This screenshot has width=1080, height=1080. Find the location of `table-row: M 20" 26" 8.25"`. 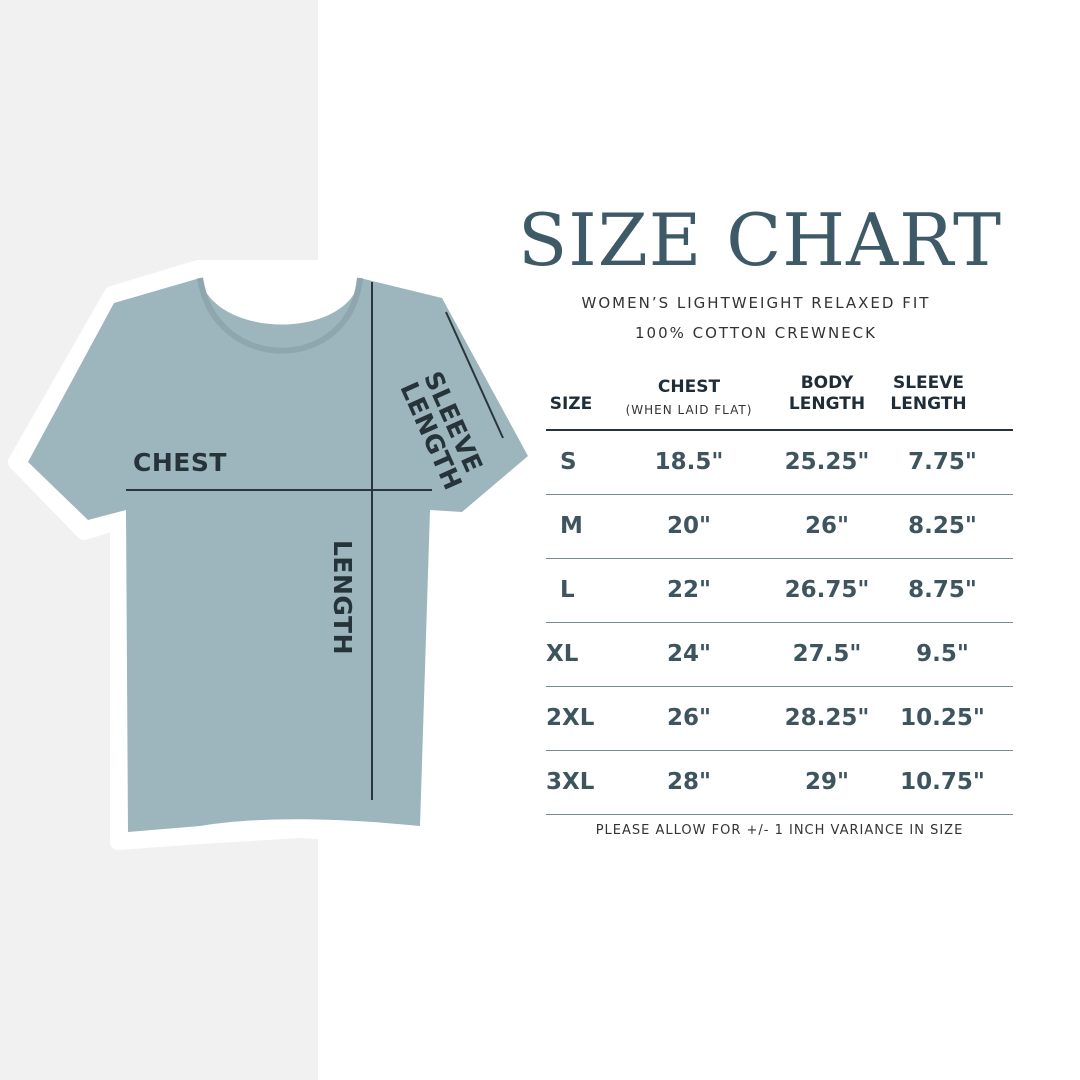

table-row: M 20" 26" 8.25" is located at coordinates (779, 526).